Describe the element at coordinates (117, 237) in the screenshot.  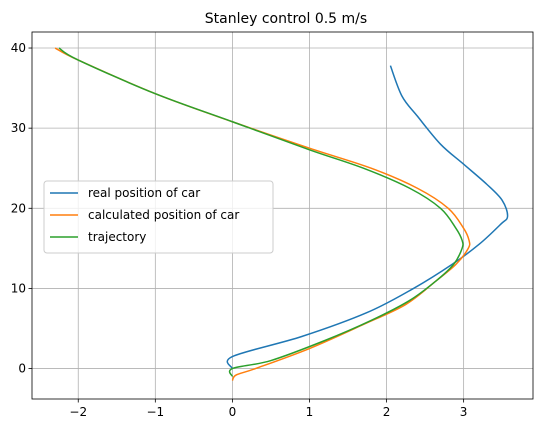
I see `legend-label: trajectory` at that location.